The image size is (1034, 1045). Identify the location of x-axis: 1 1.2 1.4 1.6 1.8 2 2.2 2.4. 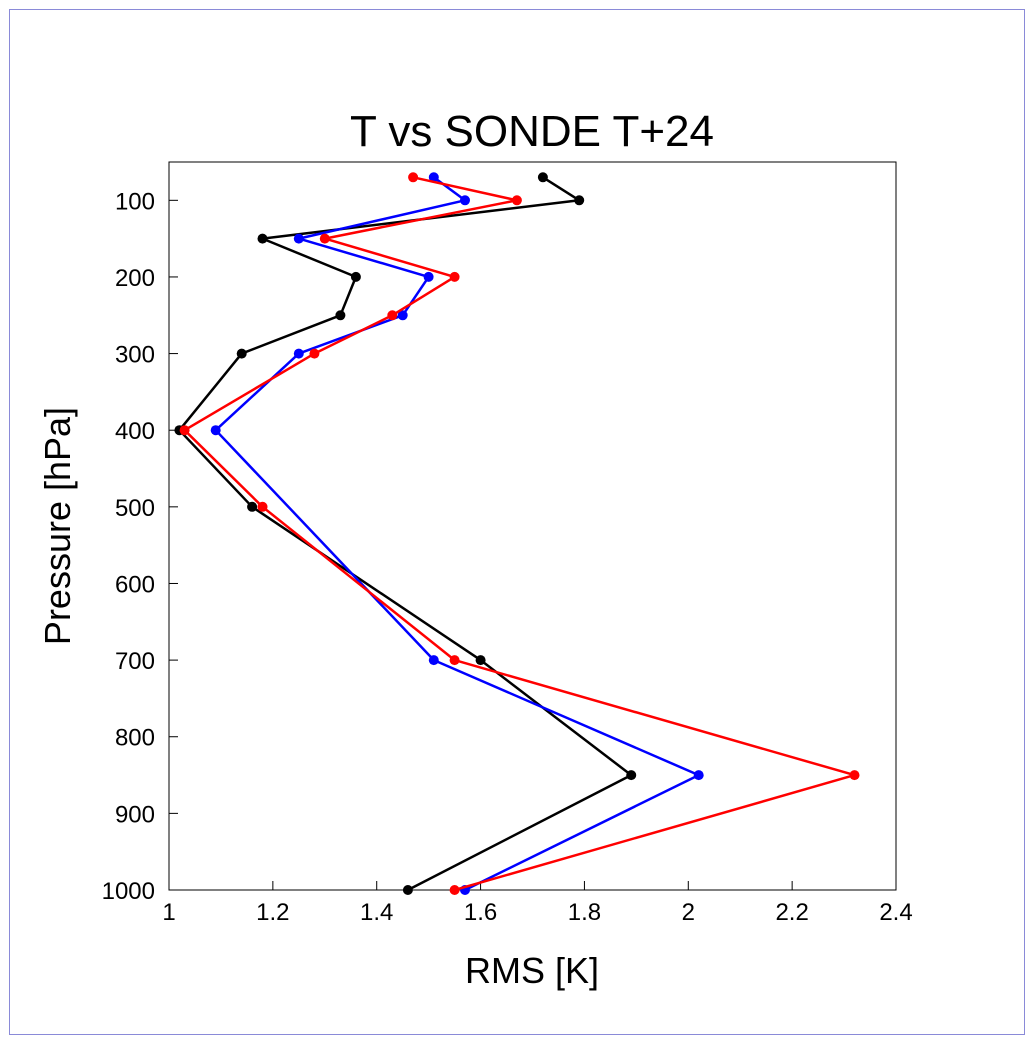
(537, 903).